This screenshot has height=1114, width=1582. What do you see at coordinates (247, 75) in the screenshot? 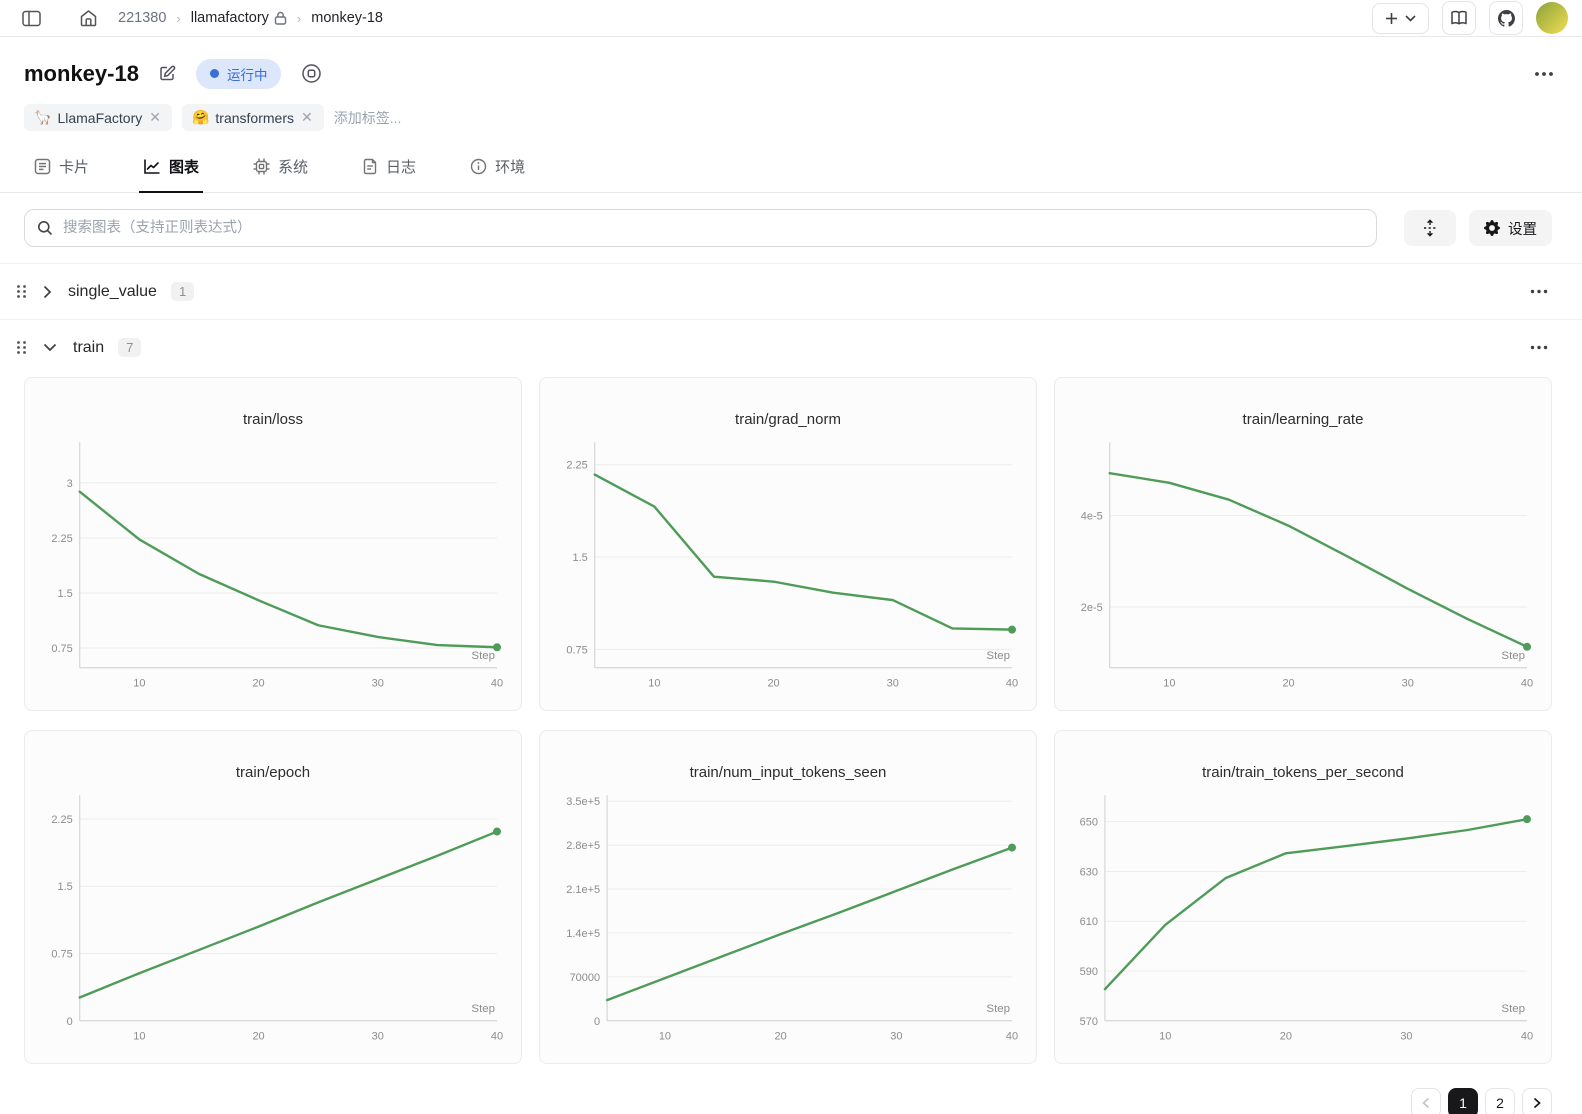
I see `status-label: 运行中` at bounding box center [247, 75].